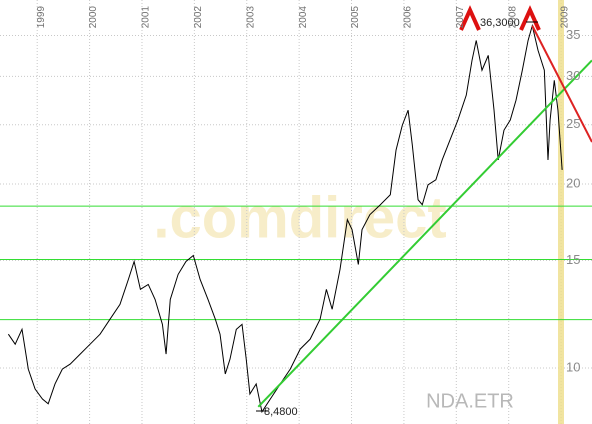 This screenshot has height=424, width=592. Describe the element at coordinates (561, 212) in the screenshot. I see `current-date-band` at that location.